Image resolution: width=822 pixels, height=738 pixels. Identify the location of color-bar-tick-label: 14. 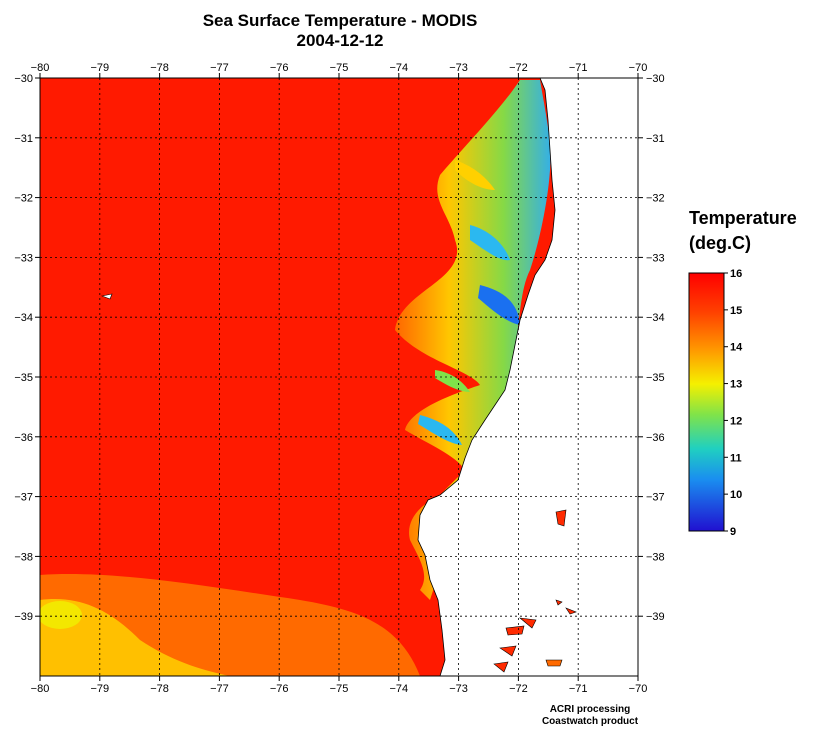
(736, 348).